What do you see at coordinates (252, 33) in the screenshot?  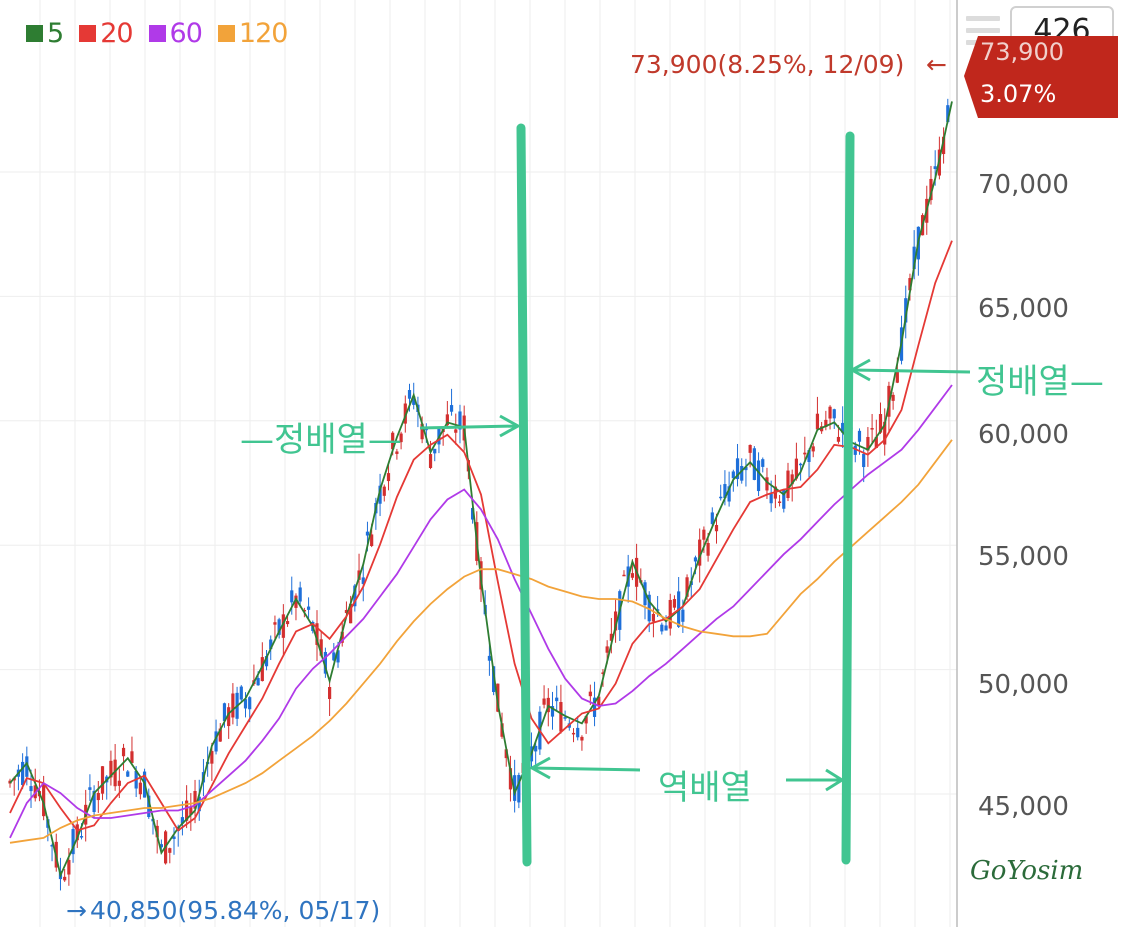 I see `legend-item-120: 120` at bounding box center [252, 33].